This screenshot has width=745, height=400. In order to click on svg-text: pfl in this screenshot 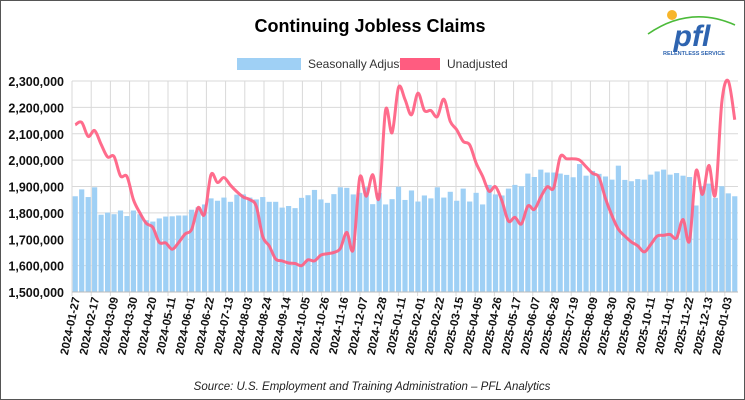, I will do `click(692, 36)`.